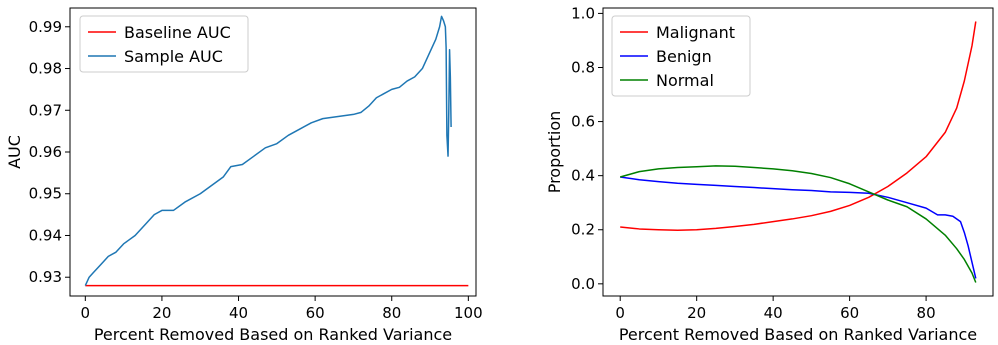 This screenshot has height=345, width=998. Describe the element at coordinates (468, 313) in the screenshot. I see `x-tick-label-0-5: 100` at that location.